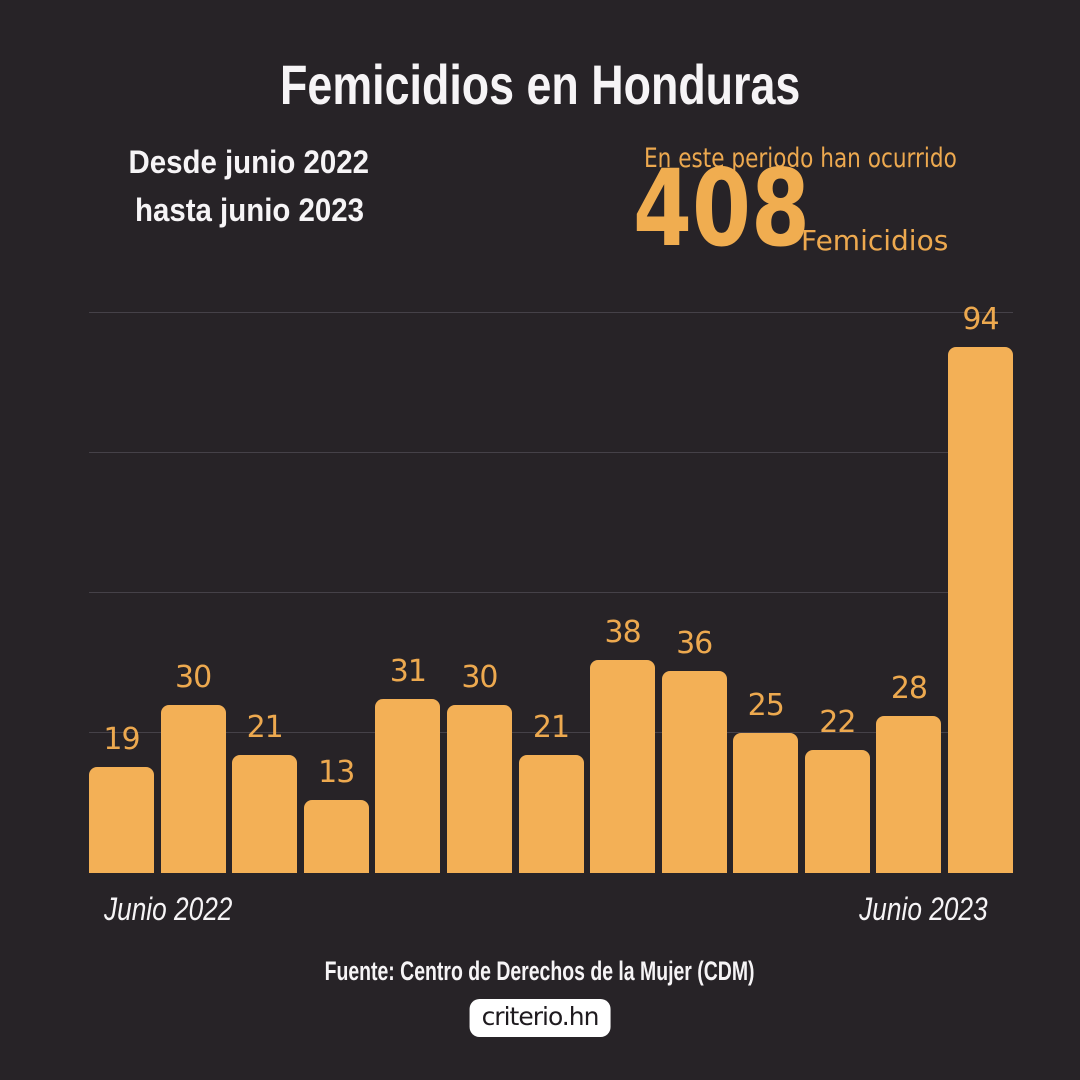  I want to click on bar-value-label: 31, so click(408, 672).